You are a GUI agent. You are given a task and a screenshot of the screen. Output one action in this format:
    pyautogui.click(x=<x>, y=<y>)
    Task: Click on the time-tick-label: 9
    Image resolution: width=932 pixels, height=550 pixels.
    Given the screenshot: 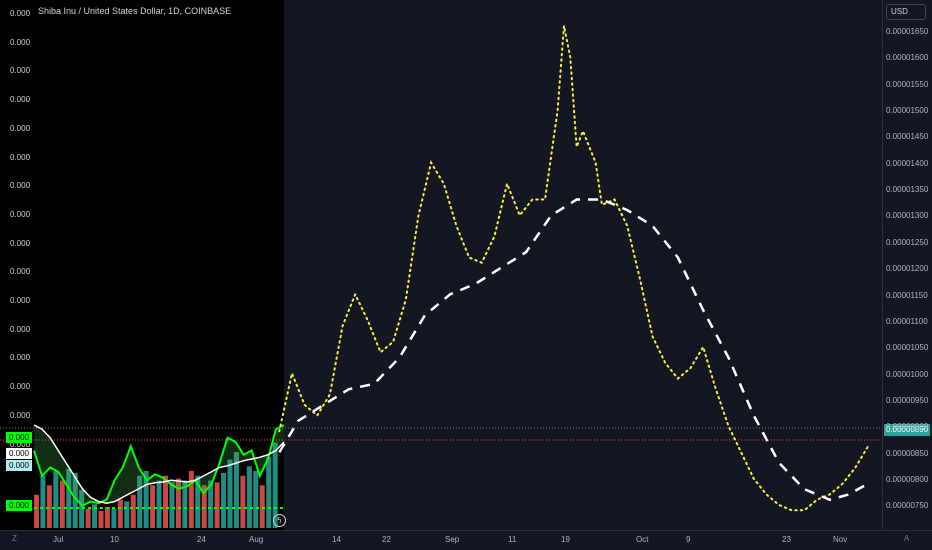 What is the action you would take?
    pyautogui.click(x=688, y=539)
    